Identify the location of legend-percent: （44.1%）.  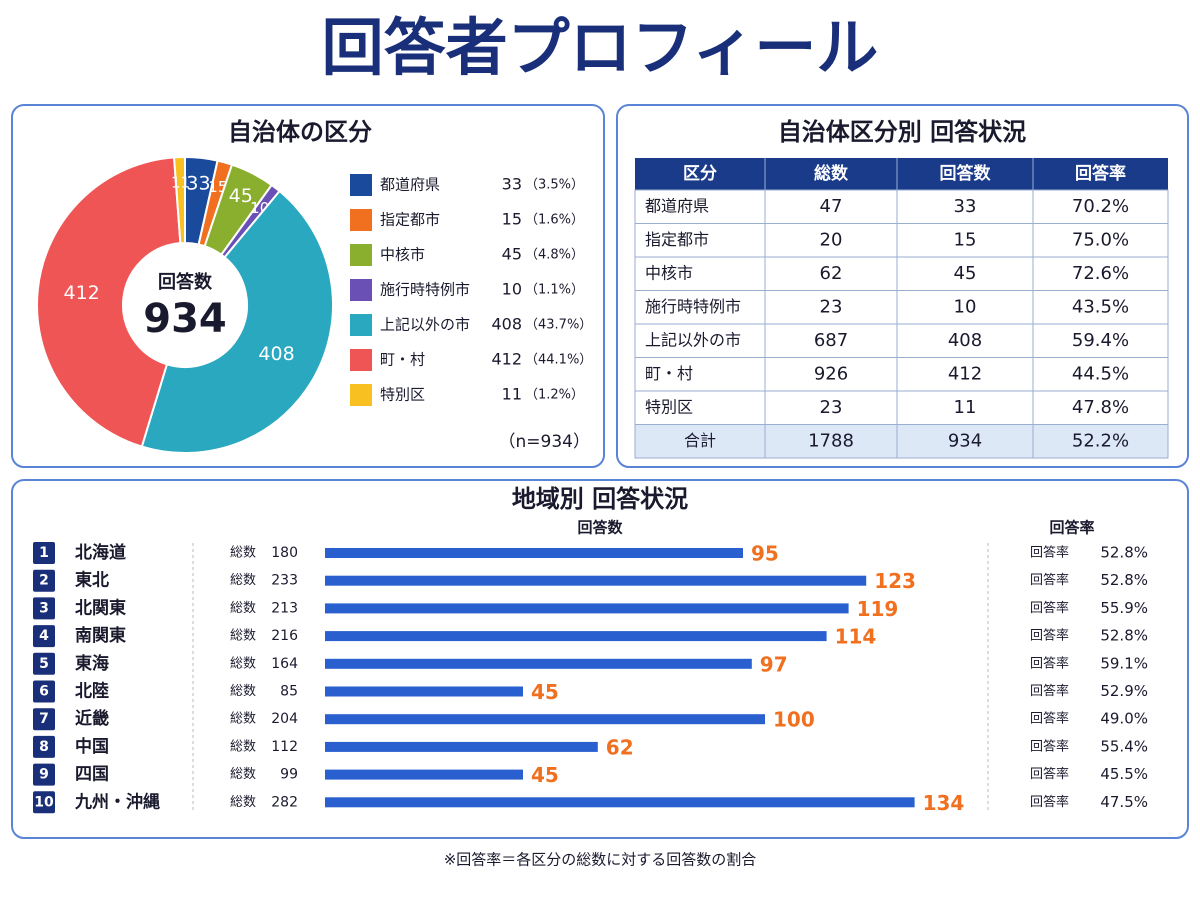
(558, 360).